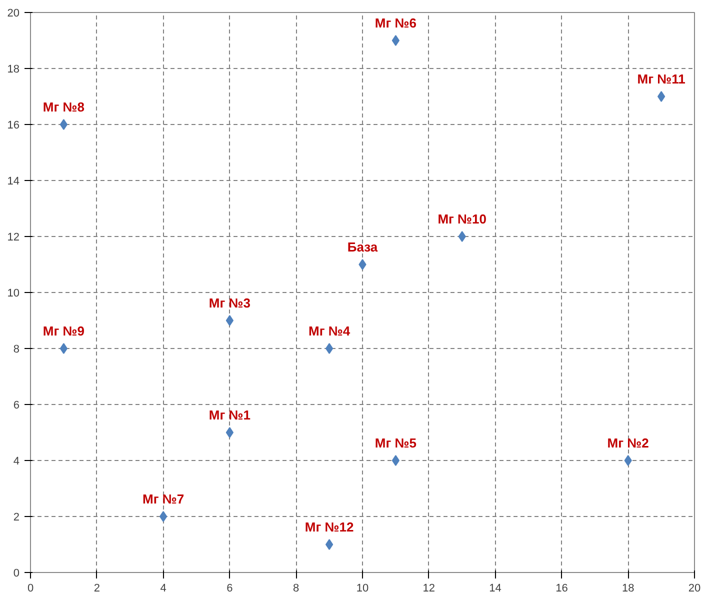 This screenshot has width=706, height=597. Describe the element at coordinates (694, 588) in the screenshot. I see `x-tick-label: 20` at that location.